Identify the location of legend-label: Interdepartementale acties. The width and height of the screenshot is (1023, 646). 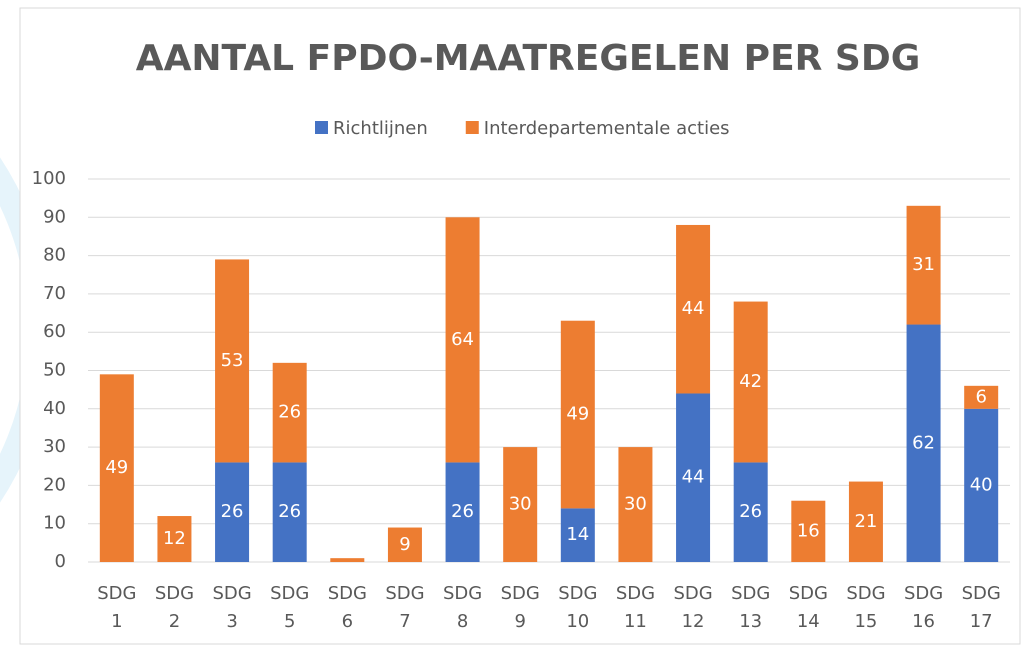
(607, 128).